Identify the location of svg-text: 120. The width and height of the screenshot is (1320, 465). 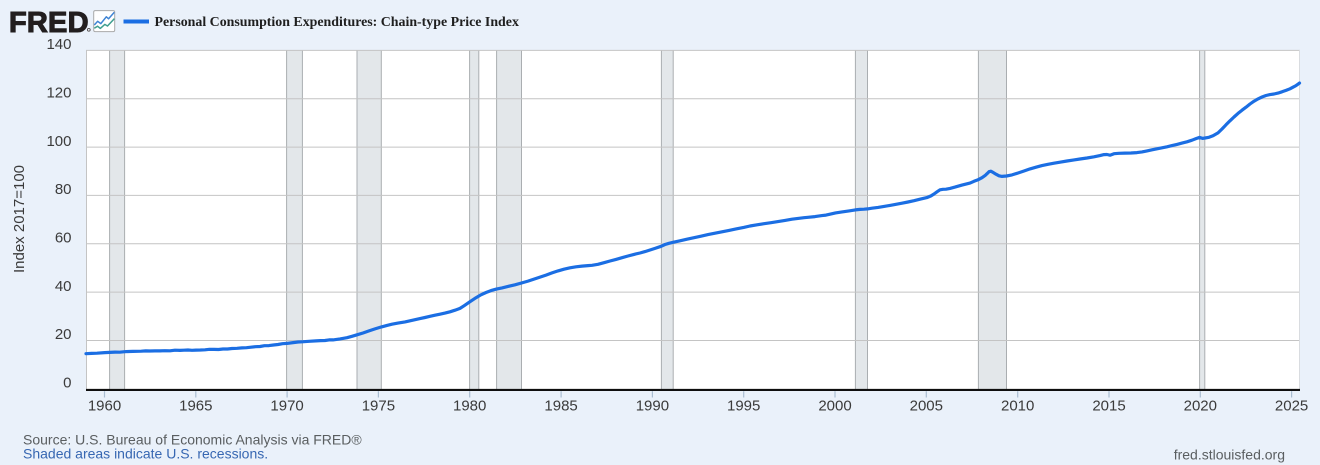
(58, 93).